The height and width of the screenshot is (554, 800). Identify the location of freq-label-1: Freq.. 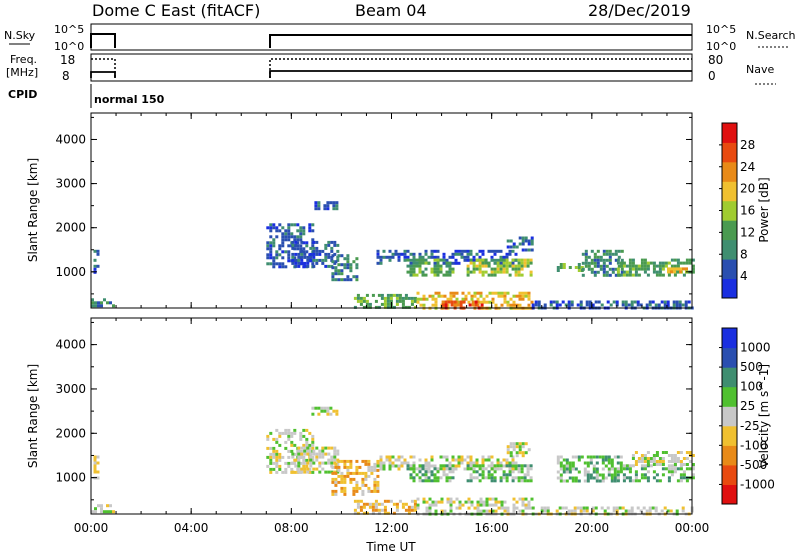
(23, 59).